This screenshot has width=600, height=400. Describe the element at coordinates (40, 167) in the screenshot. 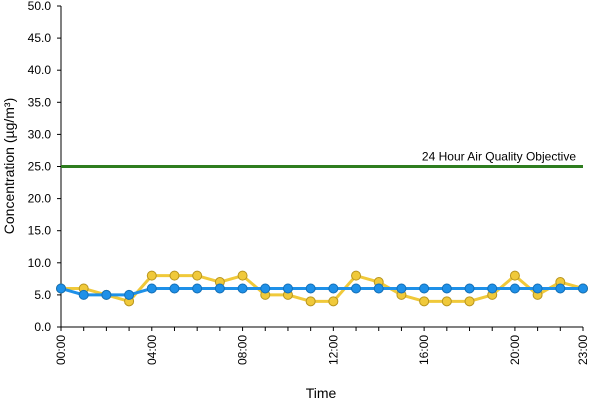

I see `y-tick-label: 25.0` at that location.